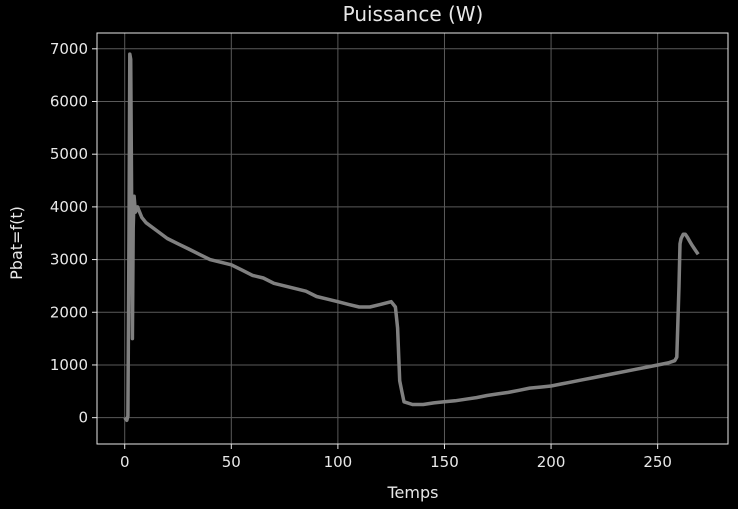 This screenshot has height=509, width=738. What do you see at coordinates (657, 462) in the screenshot?
I see `x-tick-label: 250` at bounding box center [657, 462].